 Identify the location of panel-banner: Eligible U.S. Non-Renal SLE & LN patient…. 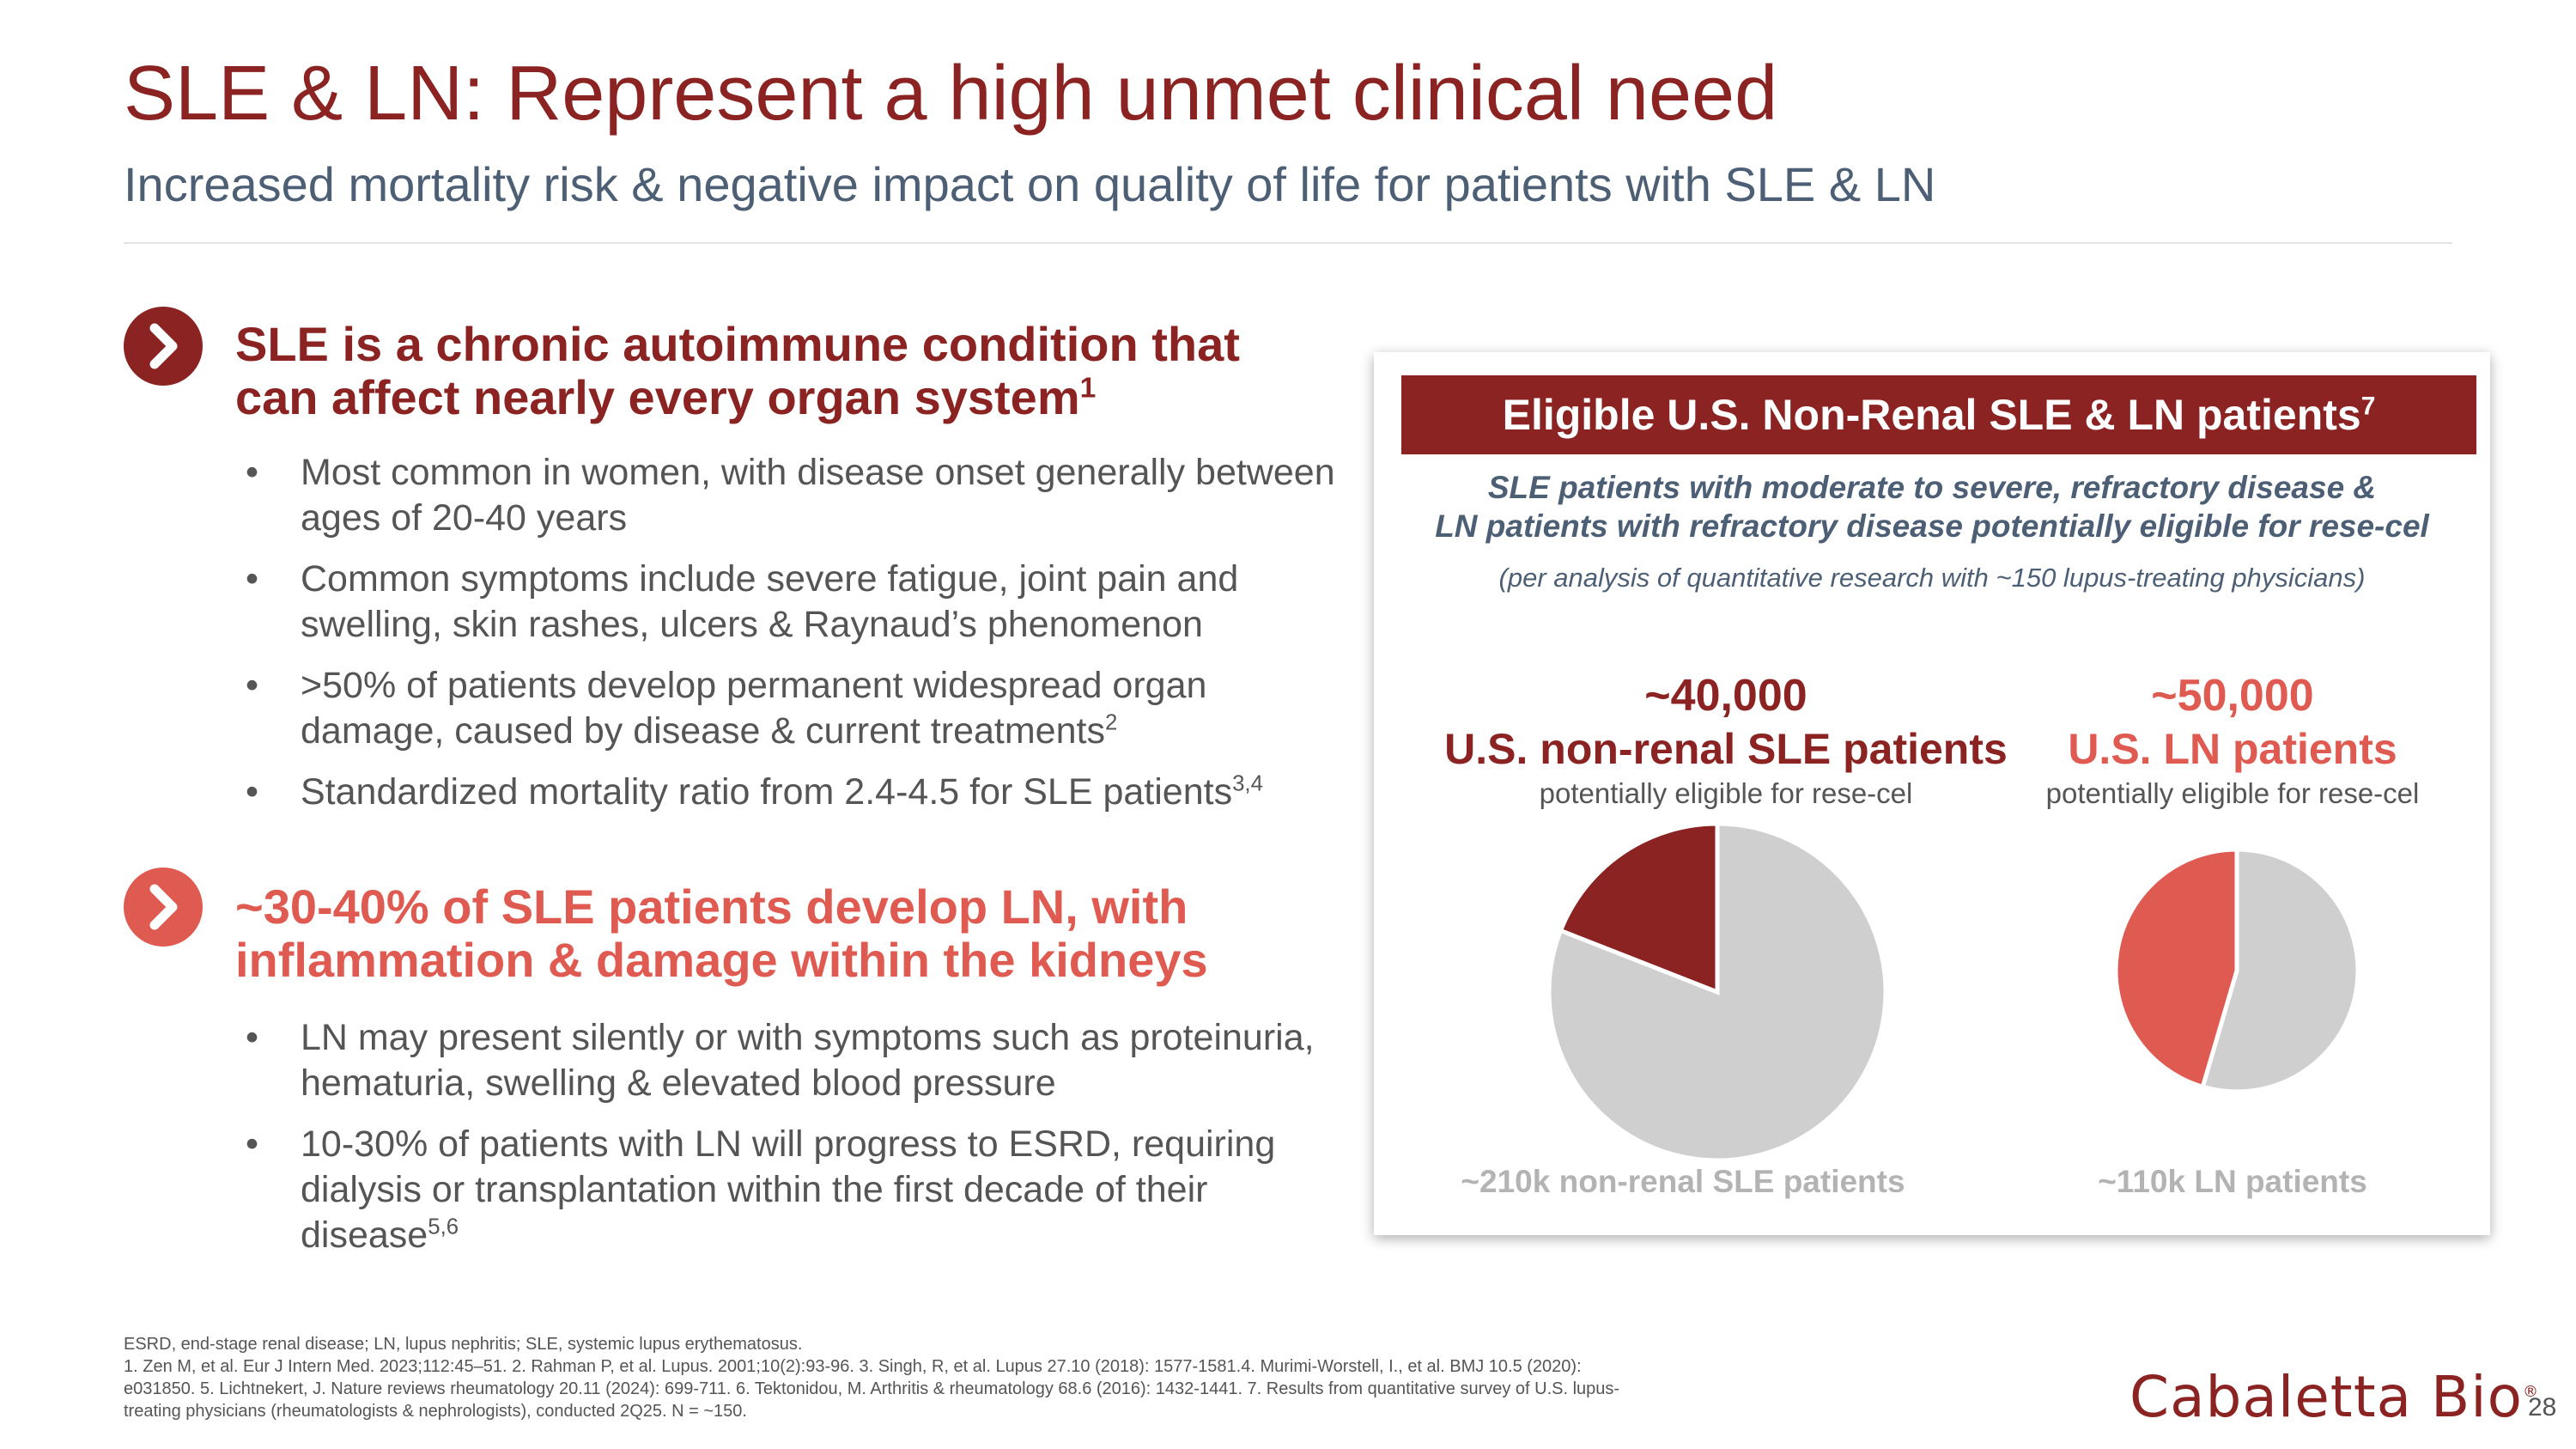
(1938, 414).